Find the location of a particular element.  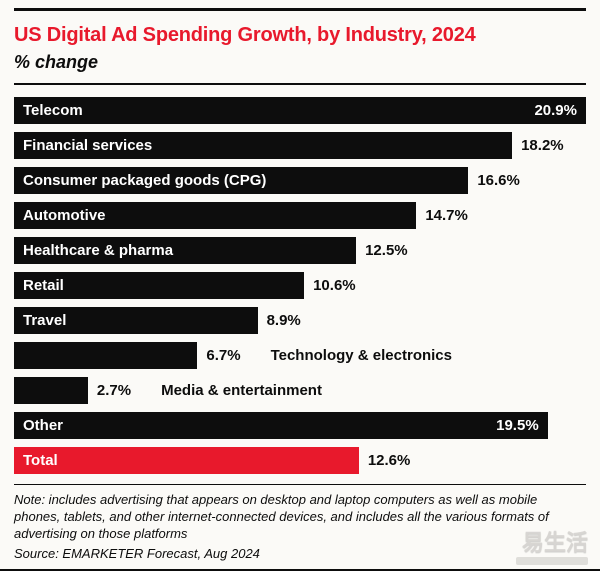

bar-label: Other is located at coordinates (43, 425).